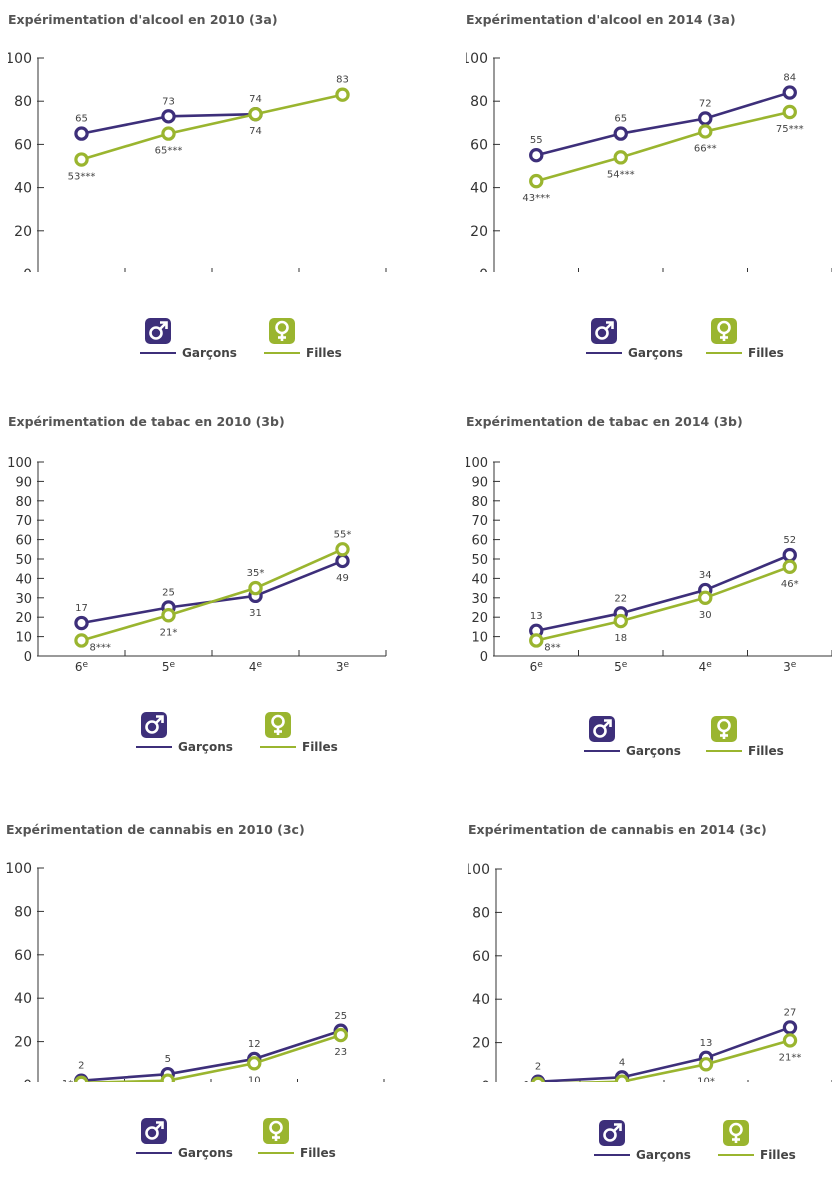 The width and height of the screenshot is (832, 1182). What do you see at coordinates (790, 1057) in the screenshot?
I see `data-label: 21**` at bounding box center [790, 1057].